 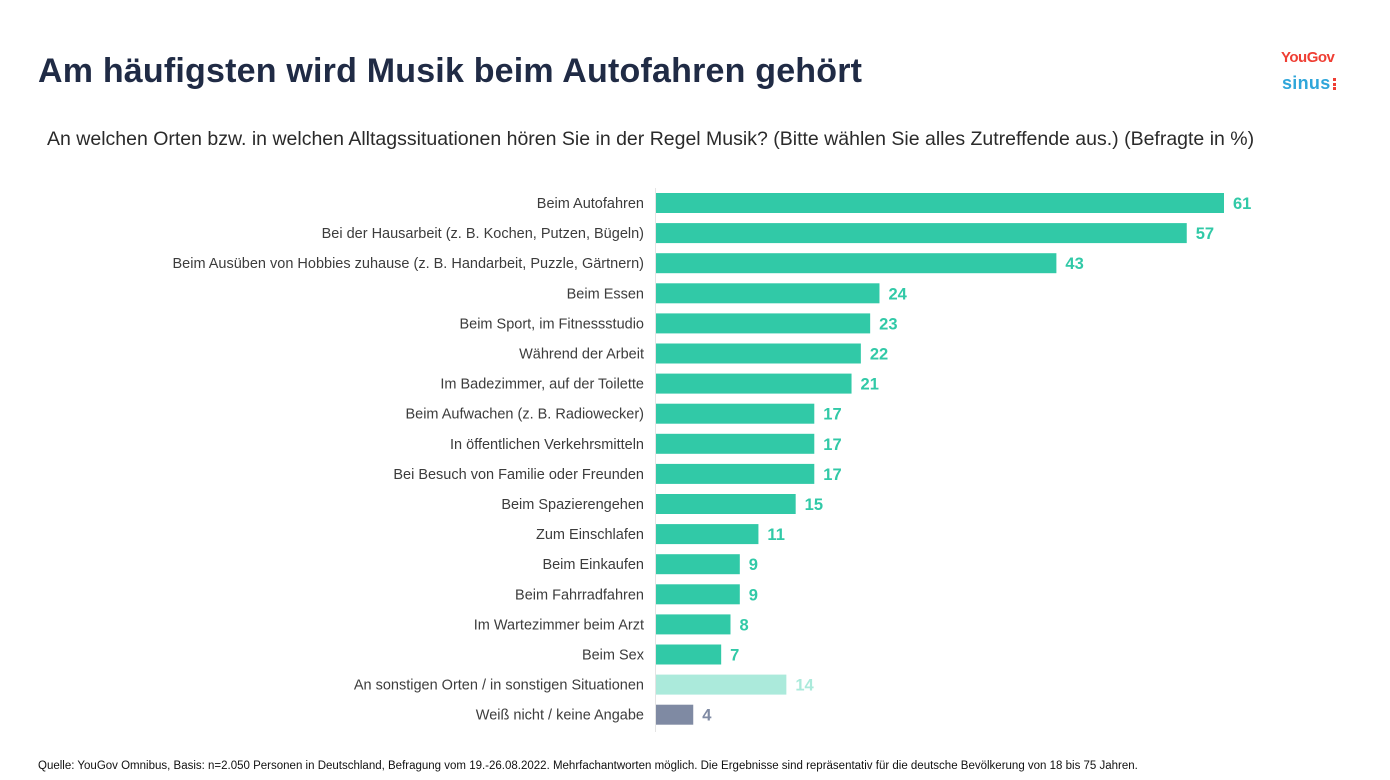 What do you see at coordinates (1306, 83) in the screenshot?
I see `sinus-logo-text: sinus` at bounding box center [1306, 83].